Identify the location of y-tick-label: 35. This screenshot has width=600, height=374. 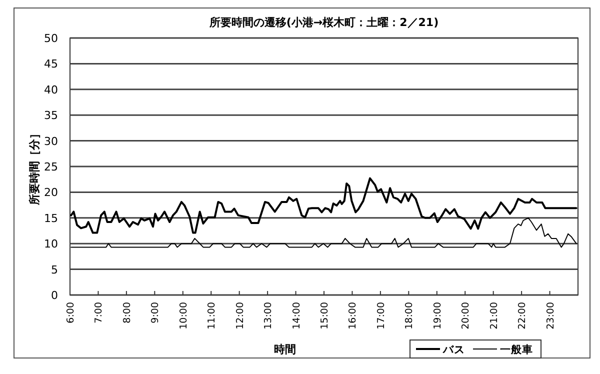
(51, 115).